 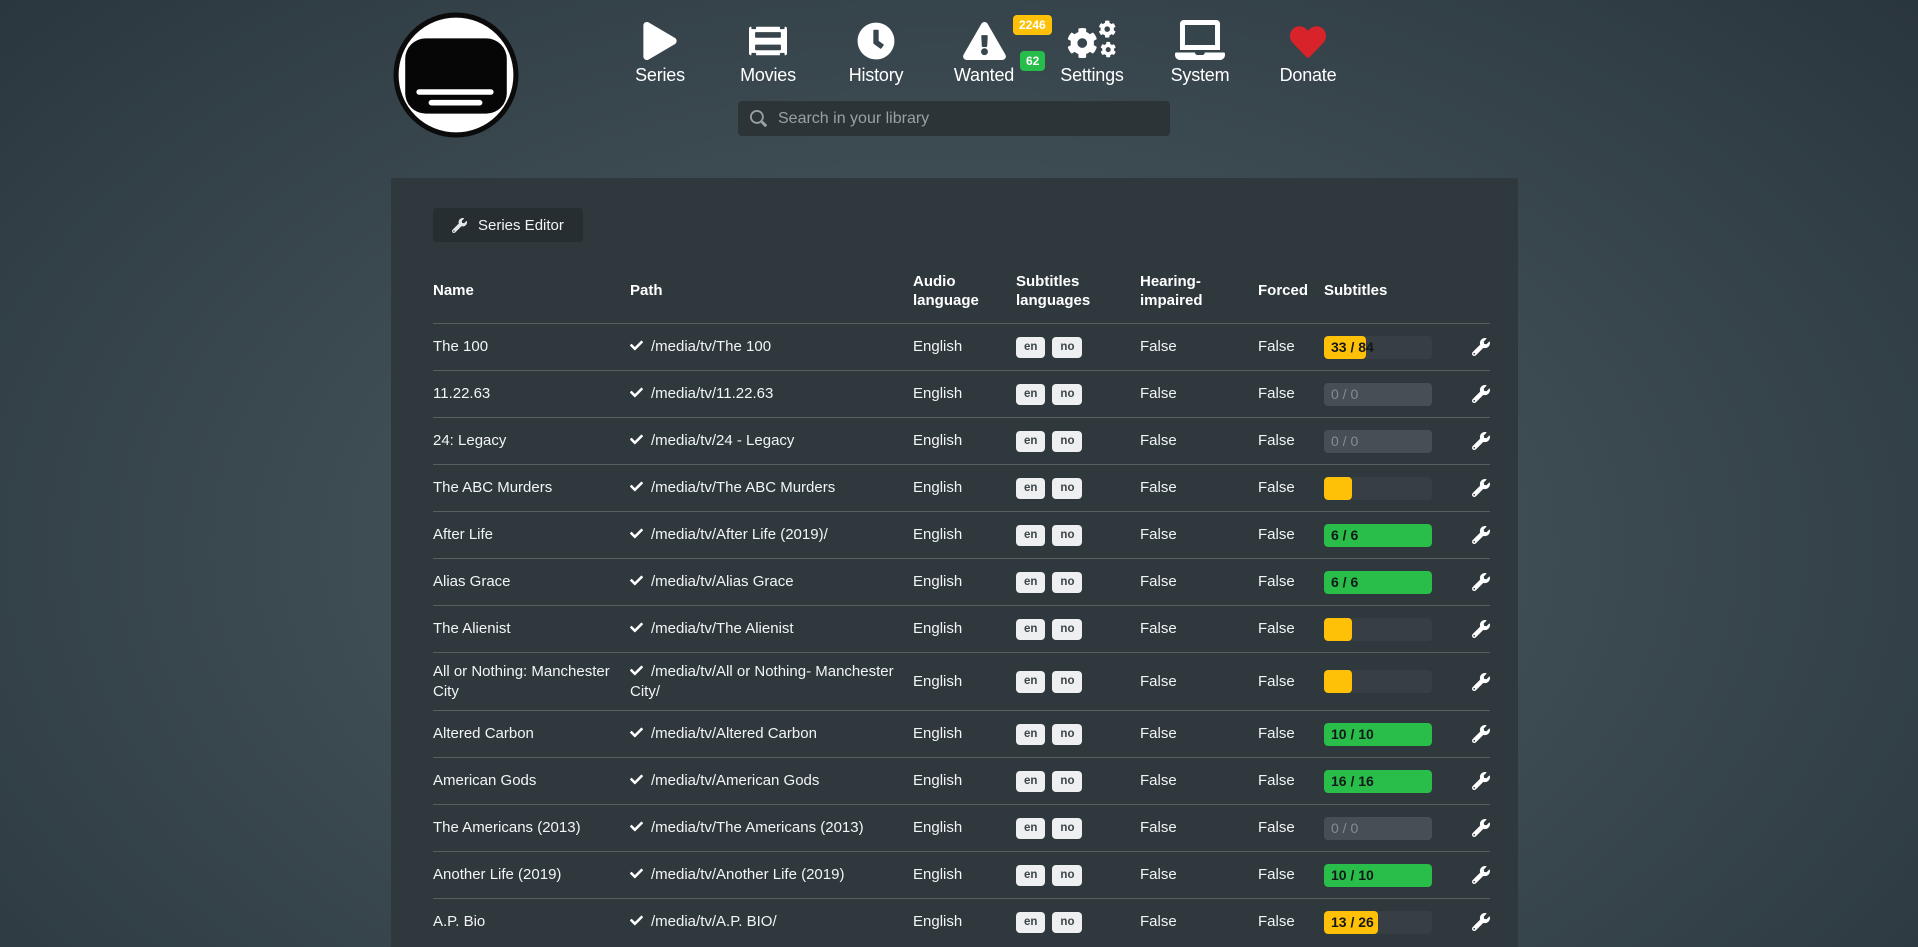 I want to click on series-path-text: /media/tv/11.22.63, so click(x=712, y=394).